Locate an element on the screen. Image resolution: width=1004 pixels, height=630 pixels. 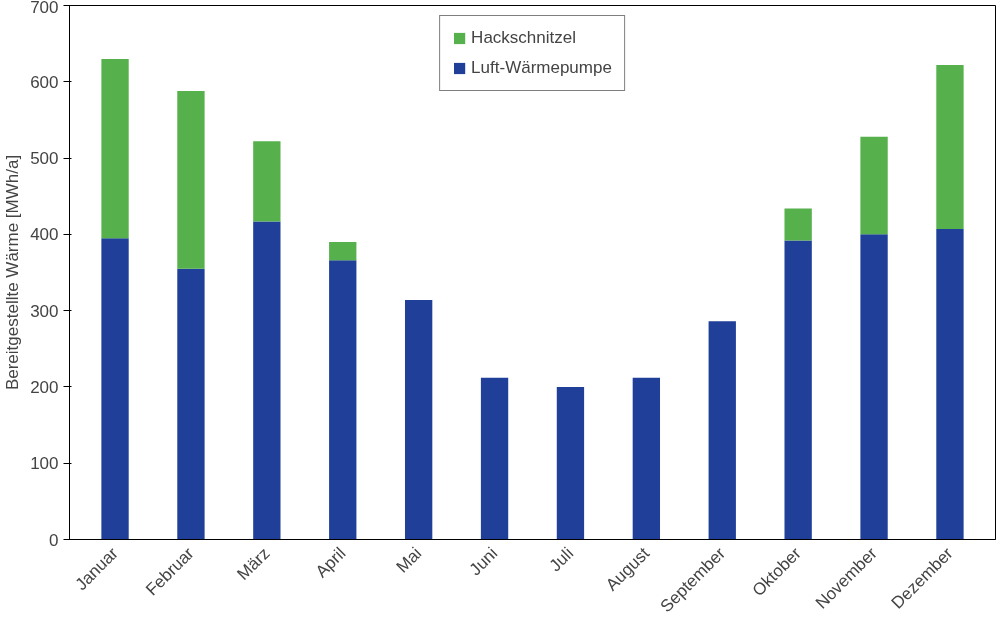
x-tick-label: Mai is located at coordinates (409, 560).